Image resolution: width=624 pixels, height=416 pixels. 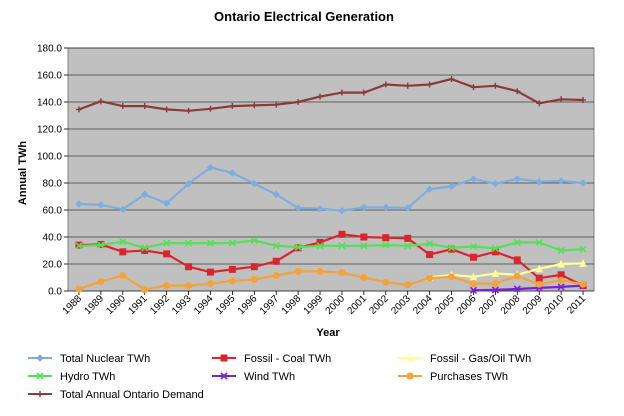 I want to click on chart-title: Ontario Electrical Generation, so click(x=304, y=16).